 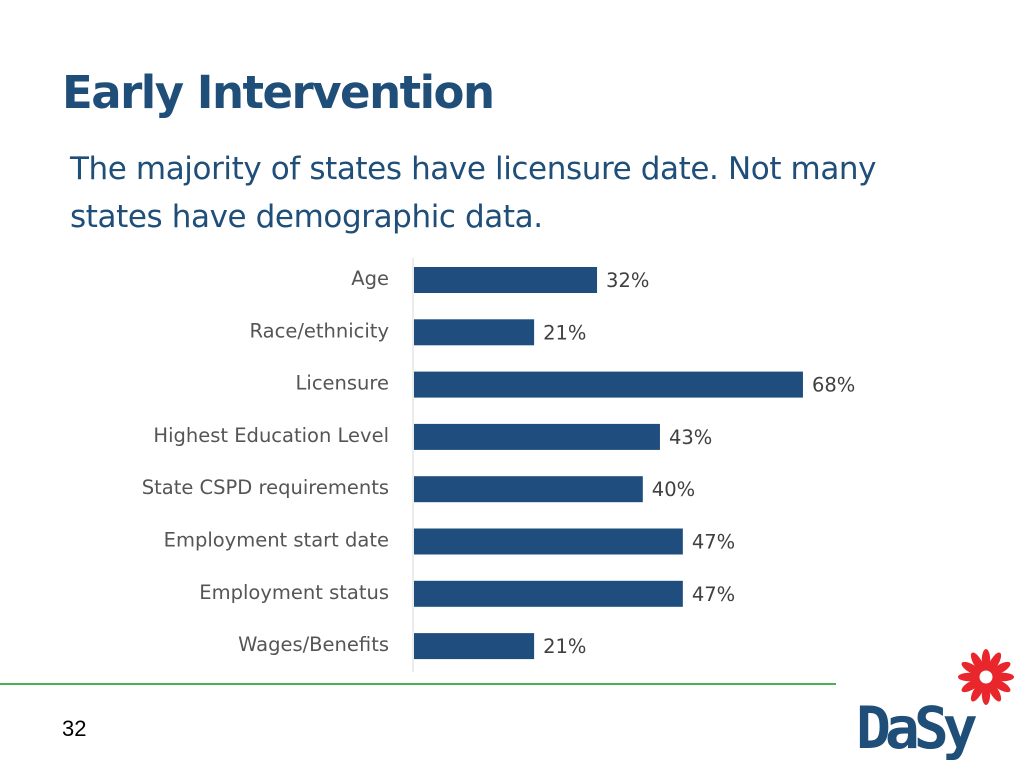 I want to click on category-label: Employment start date, so click(x=276, y=540).